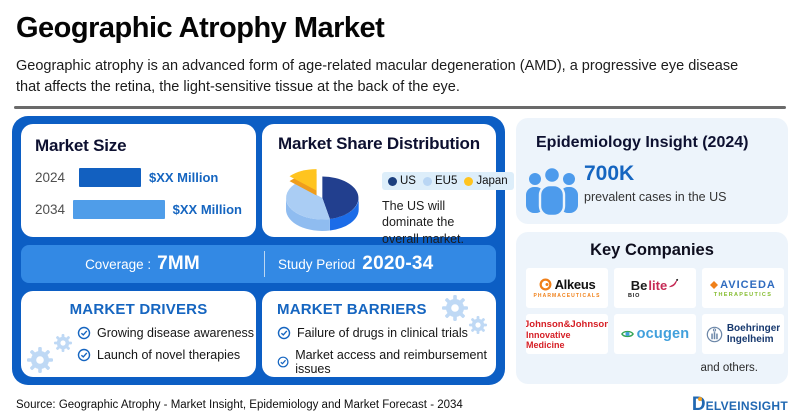  I want to click on legend-item-eu5: EU5, so click(440, 181).